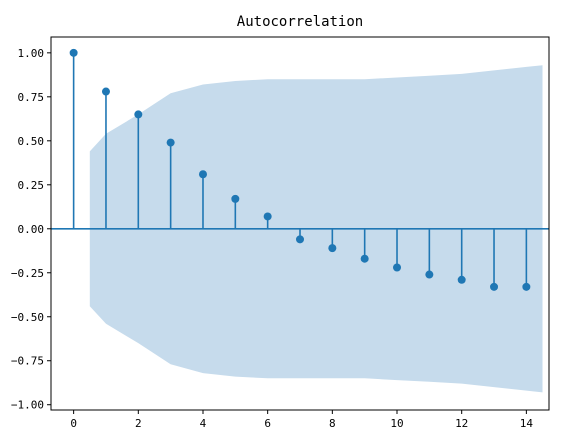  I want to click on y-tick-label: 0.75, so click(31, 97).